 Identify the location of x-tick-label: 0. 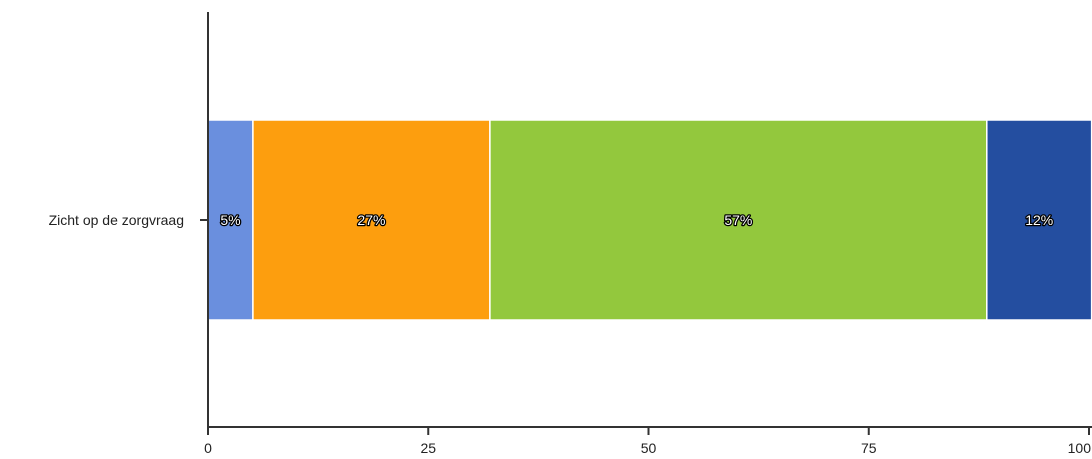
(208, 448).